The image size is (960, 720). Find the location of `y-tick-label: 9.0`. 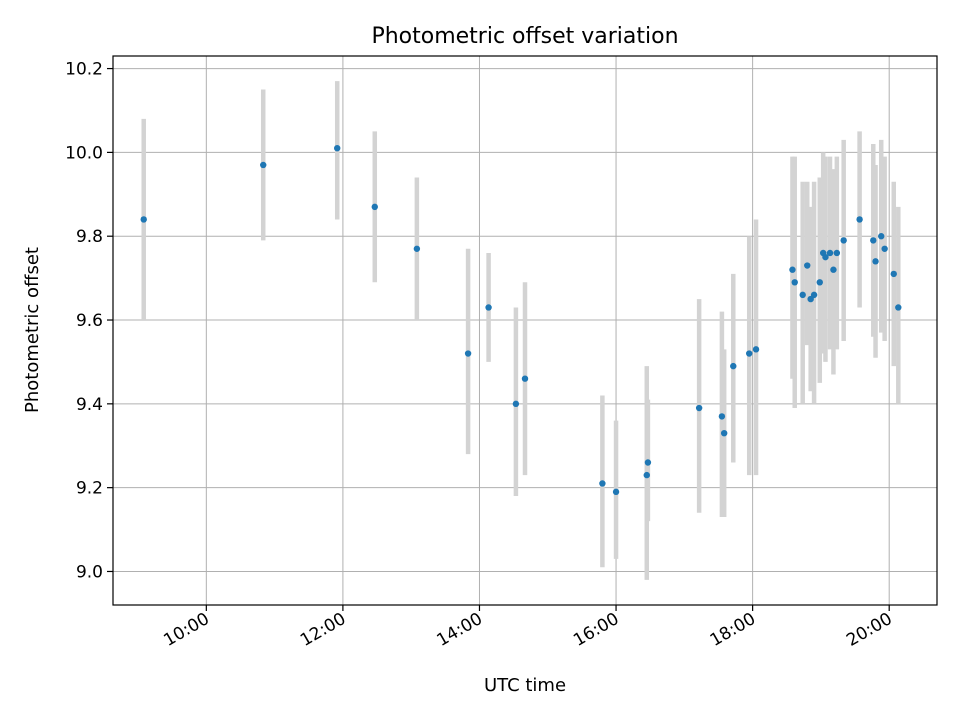

y-tick-label: 9.0 is located at coordinates (89, 572).